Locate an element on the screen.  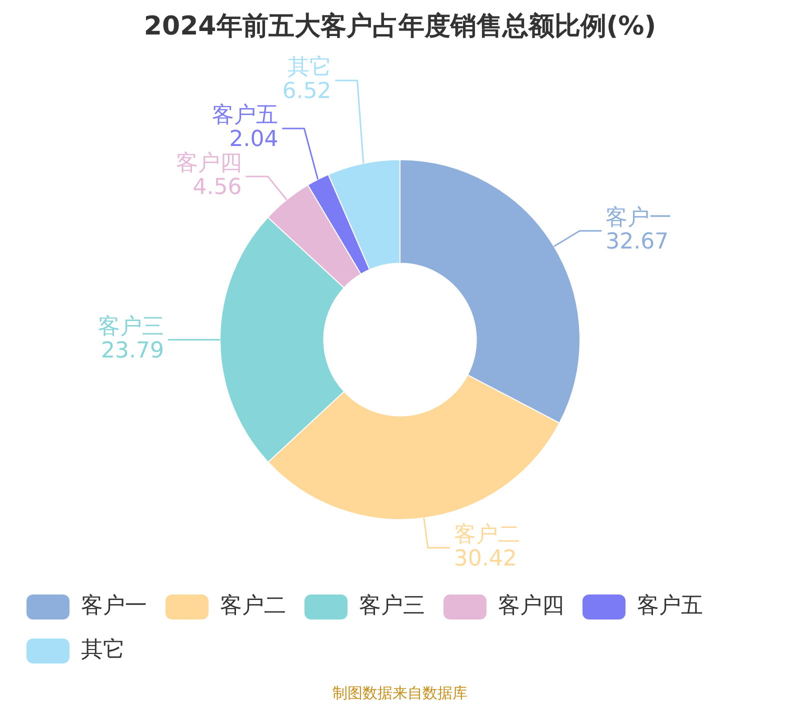
slice-label: 客户一 is located at coordinates (639, 218).